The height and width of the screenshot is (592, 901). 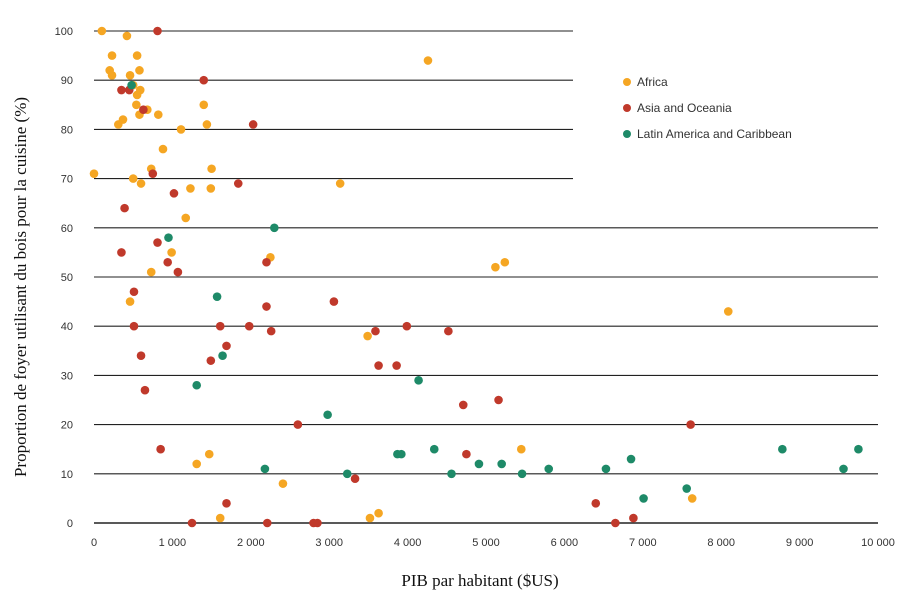 I want to click on legend-label: Asia and Oceania, so click(x=684, y=108).